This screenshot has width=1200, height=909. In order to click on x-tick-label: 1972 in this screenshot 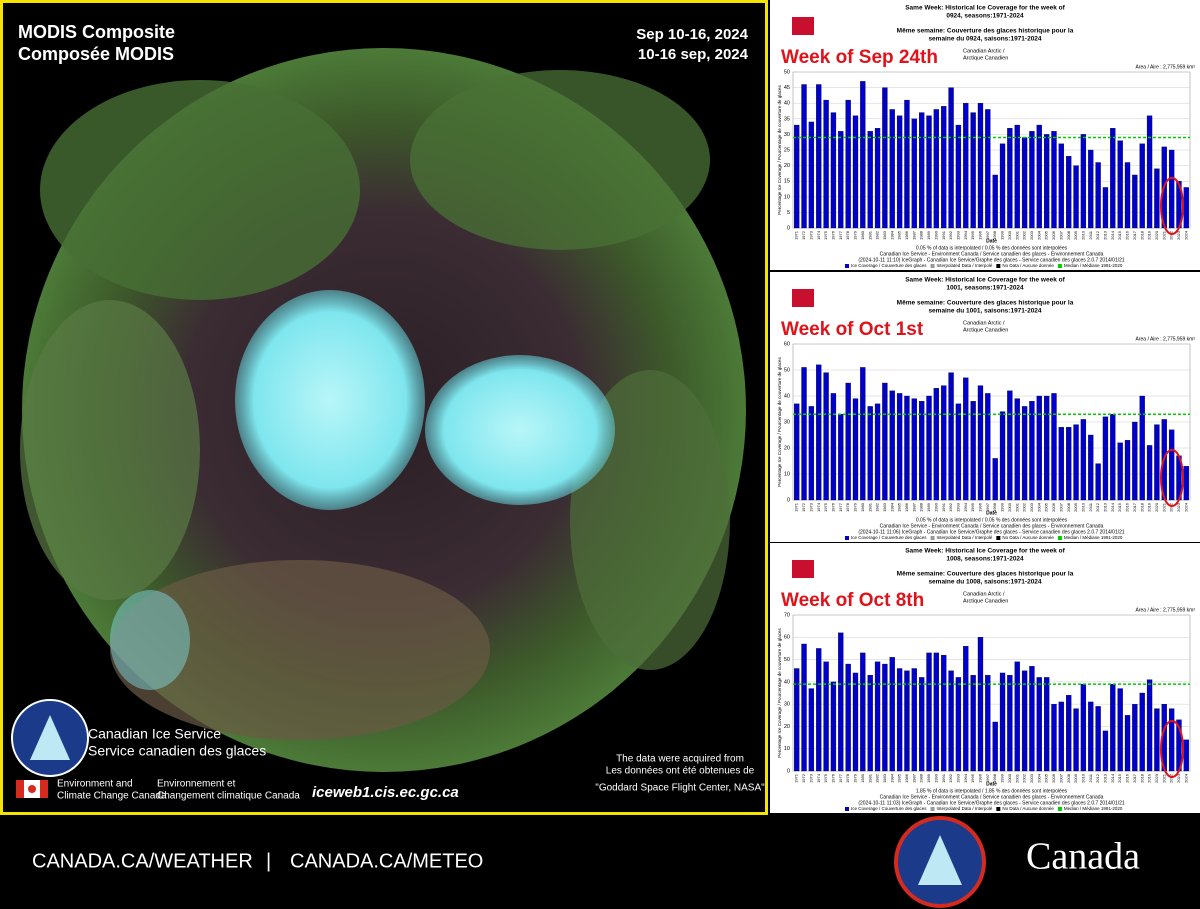, I will do `click(803, 235)`.